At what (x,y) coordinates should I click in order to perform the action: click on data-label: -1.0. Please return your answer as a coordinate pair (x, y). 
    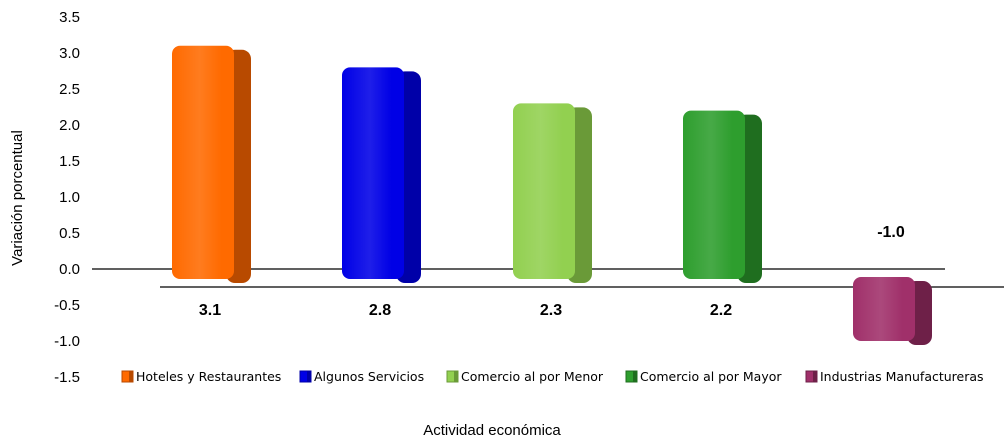
    Looking at the image, I should click on (891, 232).